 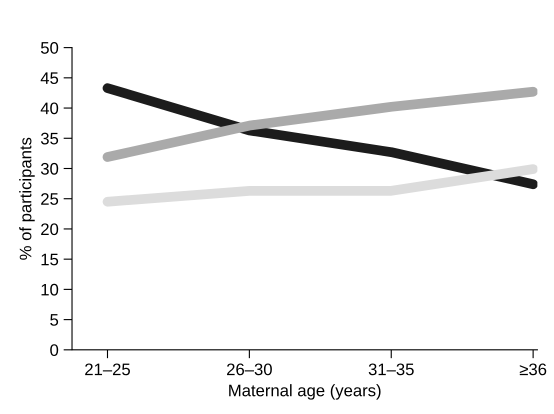 I want to click on x-tick-label: 21–25, so click(x=107, y=369).